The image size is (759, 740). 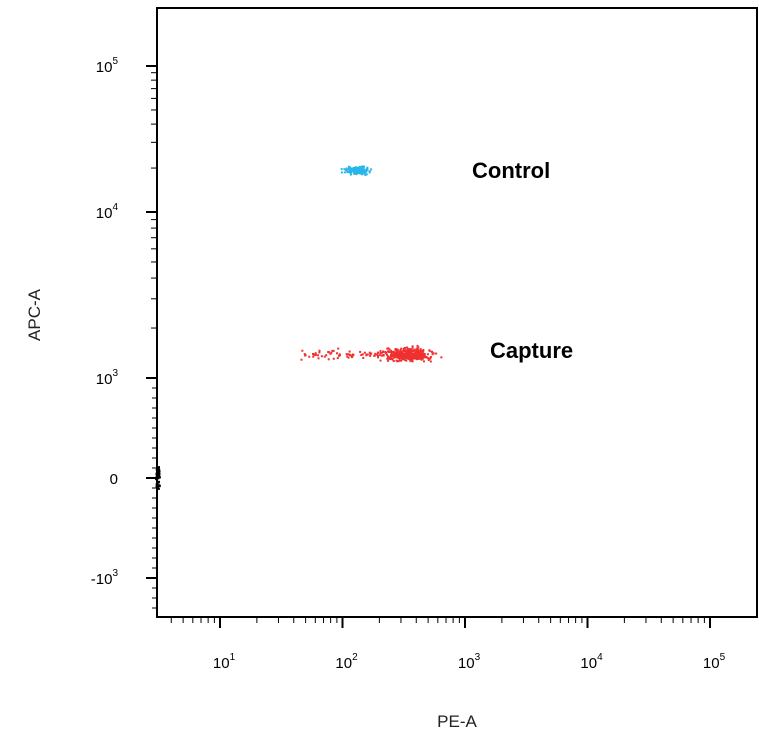 I want to click on x-tick-label: 10³, so click(x=469, y=662).